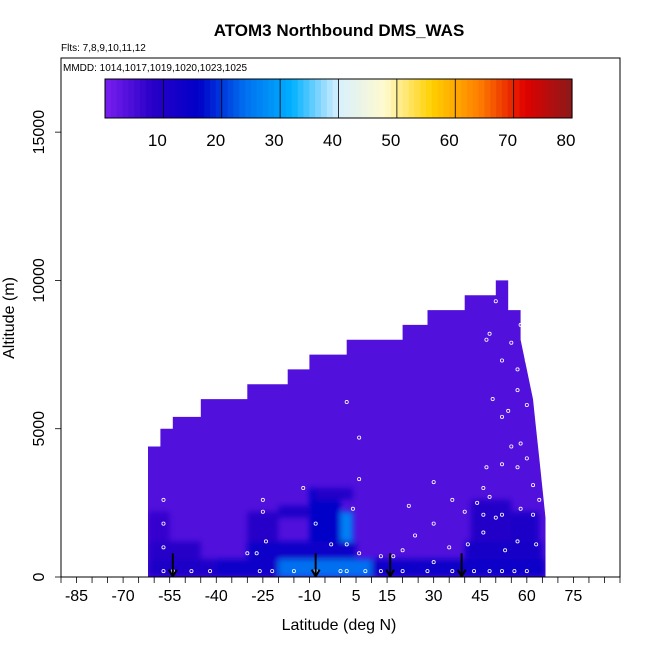  I want to click on colorbar-tick-label: 80, so click(566, 140).